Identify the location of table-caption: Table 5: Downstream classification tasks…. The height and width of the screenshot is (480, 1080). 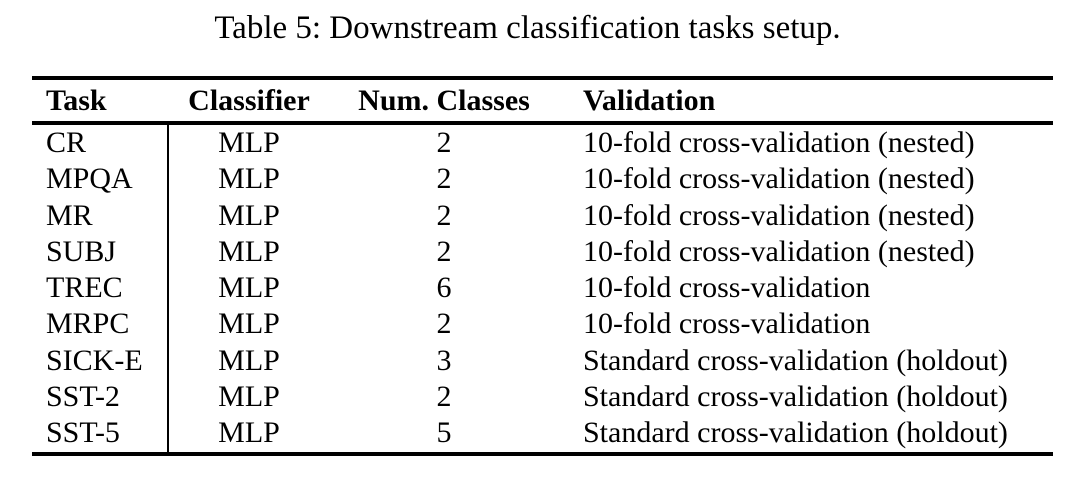
(527, 28).